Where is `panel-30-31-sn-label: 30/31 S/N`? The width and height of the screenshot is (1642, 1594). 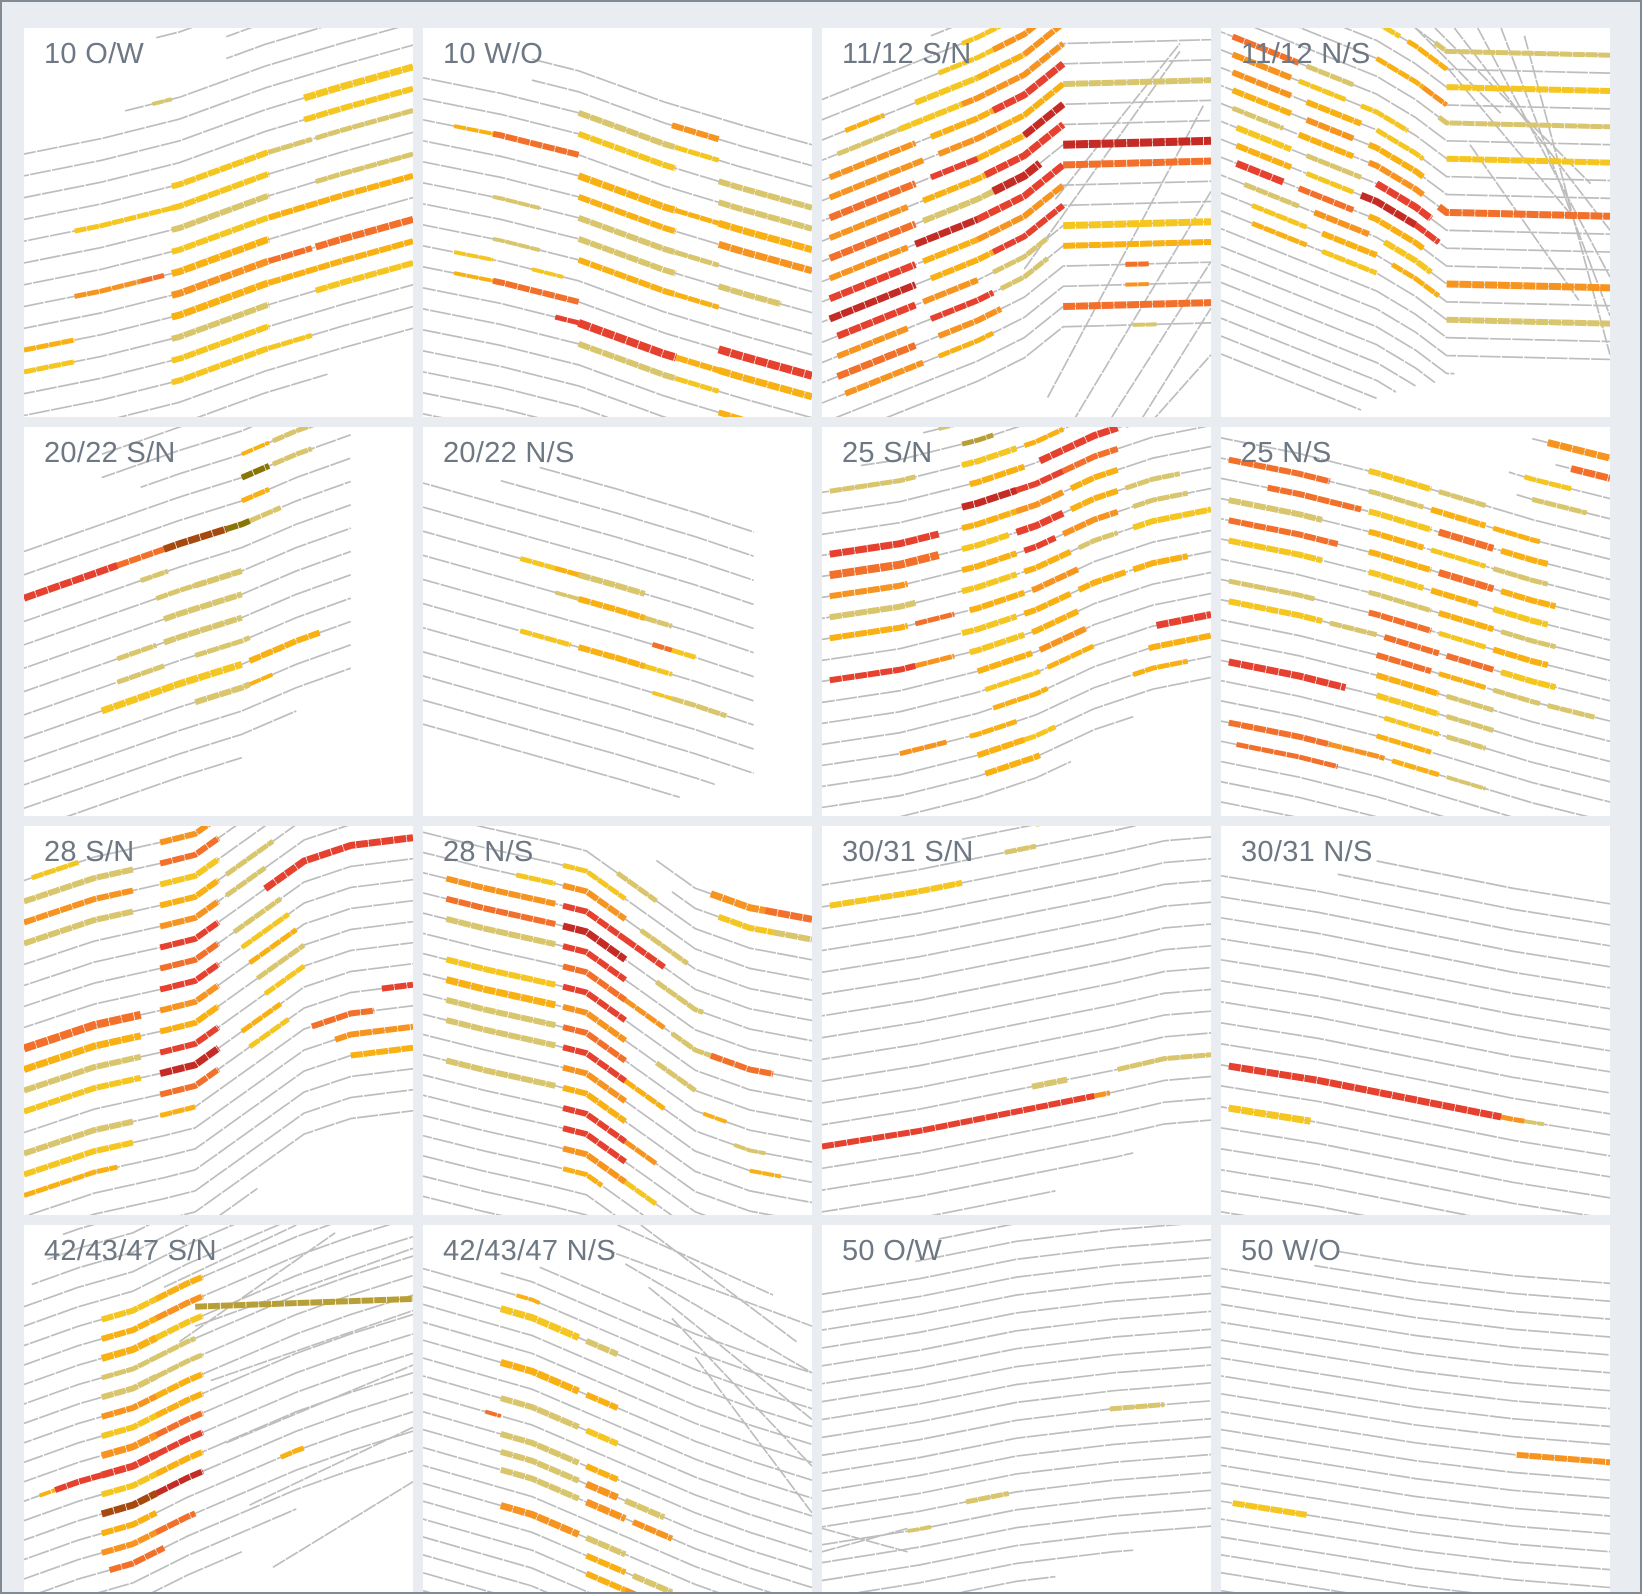
panel-30-31-sn-label: 30/31 S/N is located at coordinates (908, 852).